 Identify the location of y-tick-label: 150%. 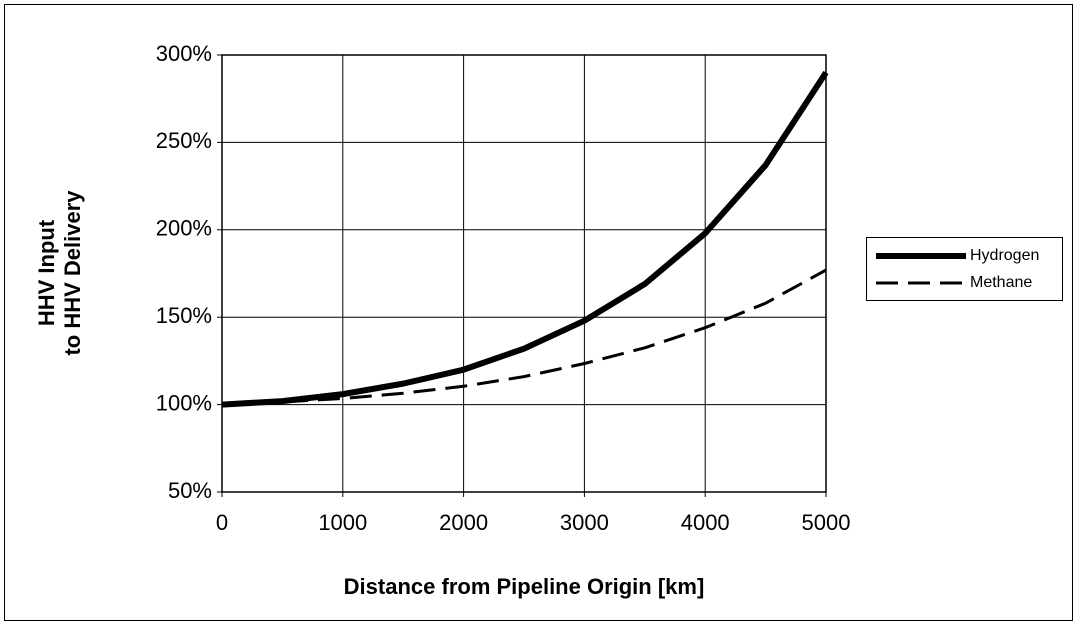
(184, 315).